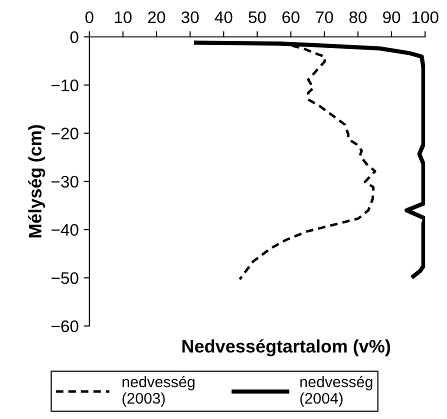 The width and height of the screenshot is (447, 419). Describe the element at coordinates (325, 17) in the screenshot. I see `x-tick-label: 70` at that location.